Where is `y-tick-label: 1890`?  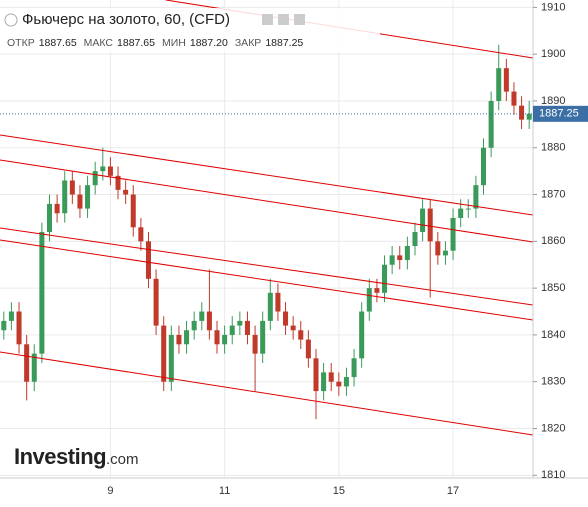
y-tick-label: 1890 is located at coordinates (553, 101).